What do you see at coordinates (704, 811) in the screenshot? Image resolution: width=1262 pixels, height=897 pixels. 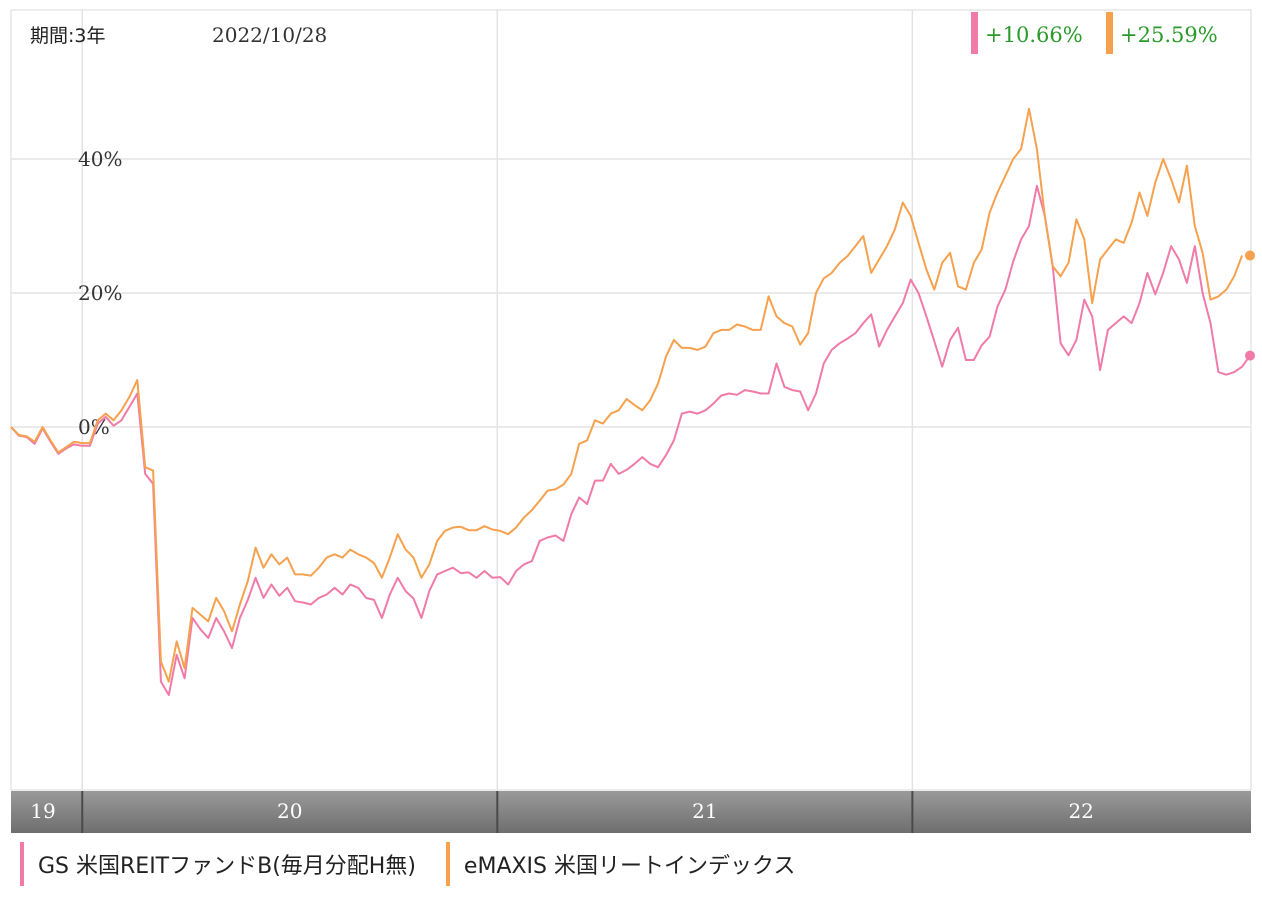 I see `year-label: 21` at bounding box center [704, 811].